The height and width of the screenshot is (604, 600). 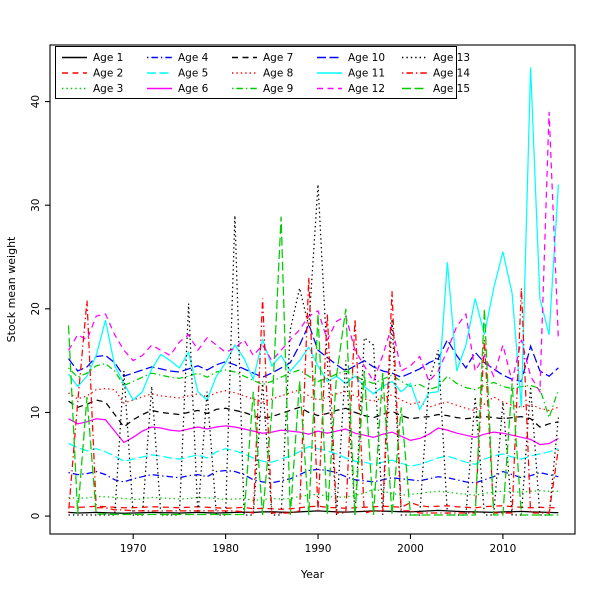 What do you see at coordinates (36, 205) in the screenshot?
I see `y-axis-tick-label: 30` at bounding box center [36, 205].